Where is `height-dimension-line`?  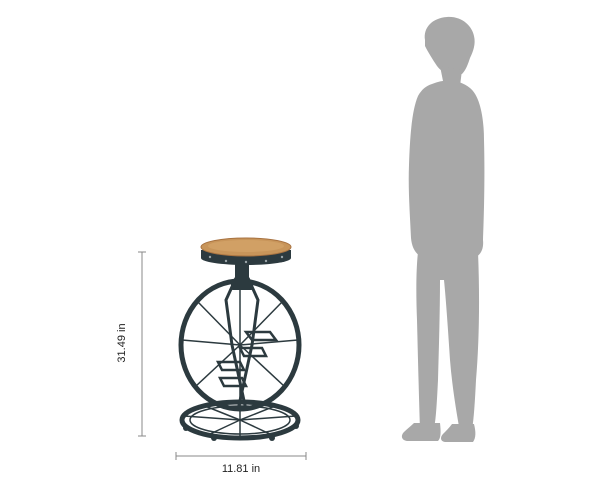
height-dimension-line is located at coordinates (142, 344).